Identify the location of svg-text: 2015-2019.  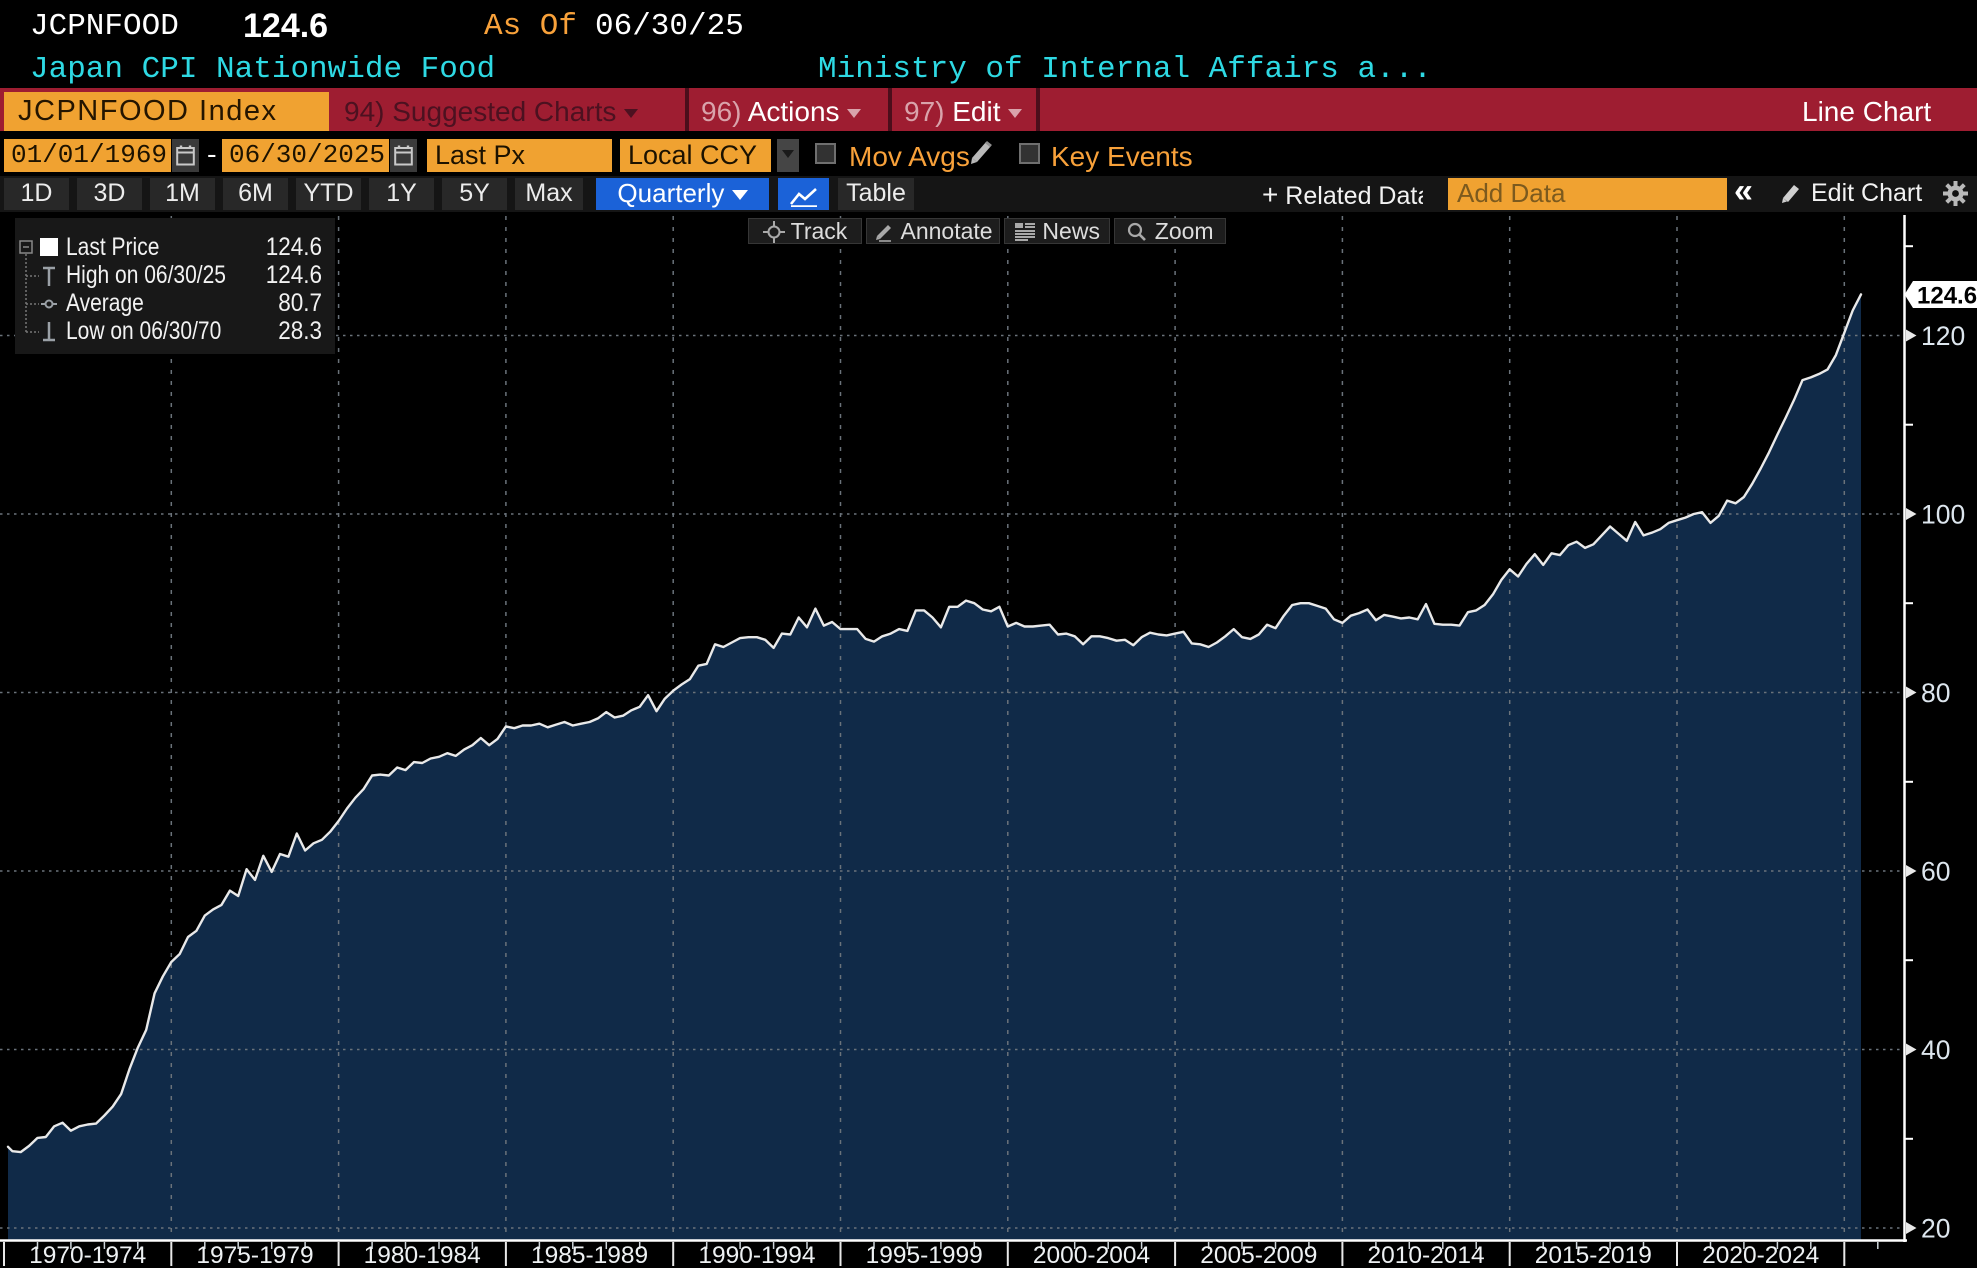
(1593, 1255).